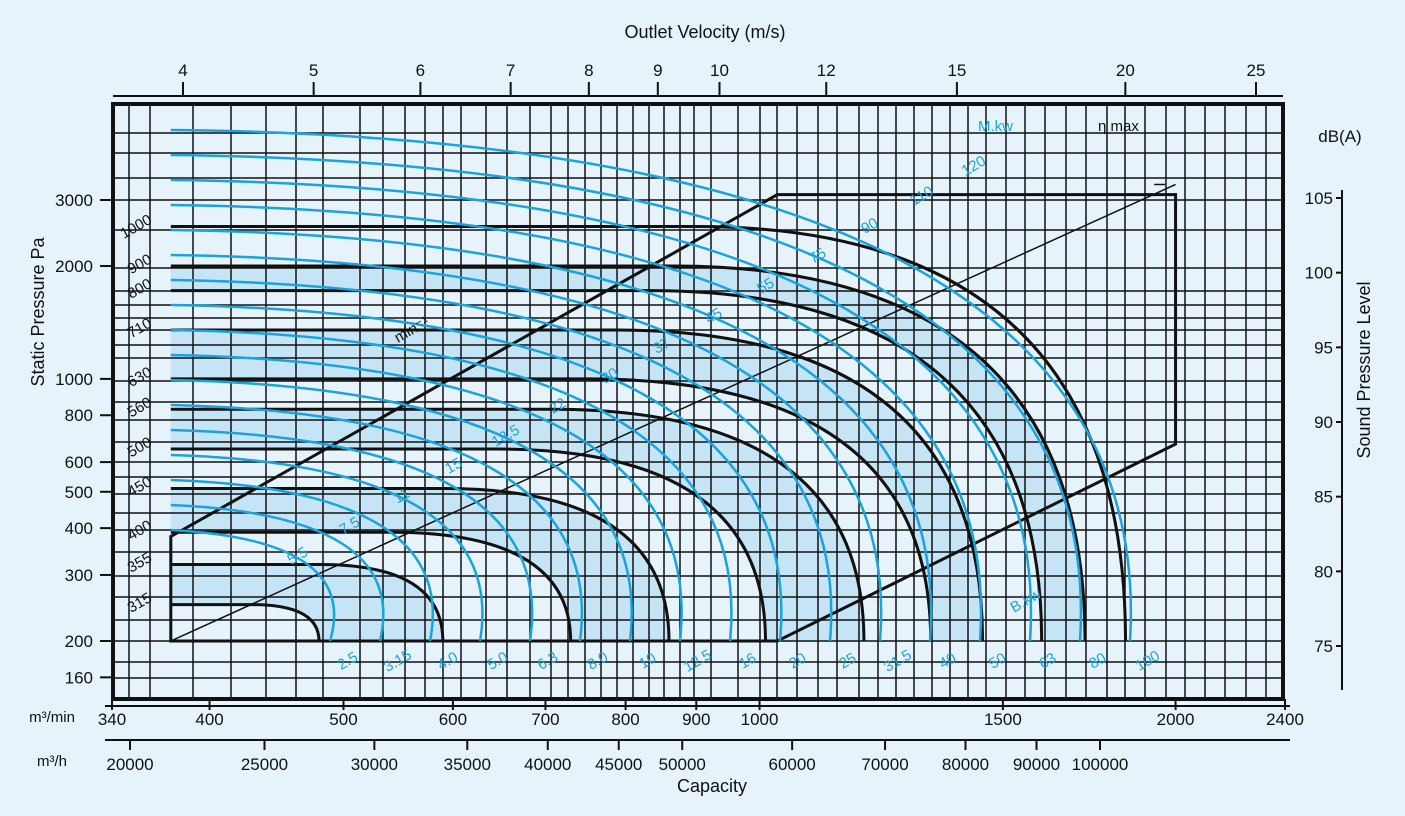  What do you see at coordinates (1319, 273) in the screenshot?
I see `spl-tick-label: 100` at bounding box center [1319, 273].